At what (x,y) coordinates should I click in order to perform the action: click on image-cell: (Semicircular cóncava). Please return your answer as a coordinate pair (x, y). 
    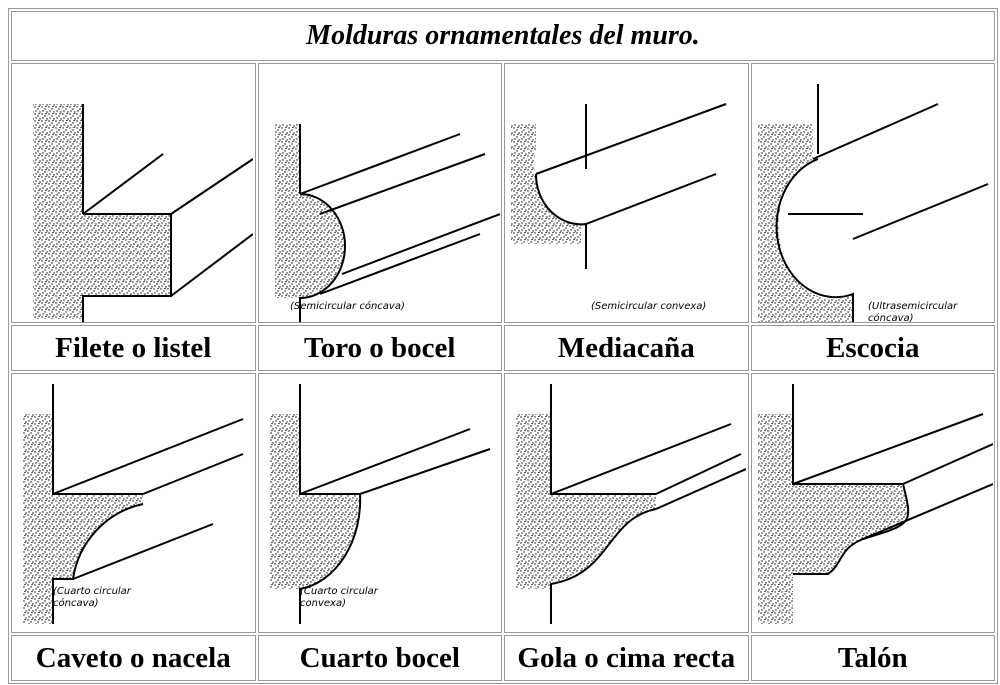
    Looking at the image, I should click on (379, 193).